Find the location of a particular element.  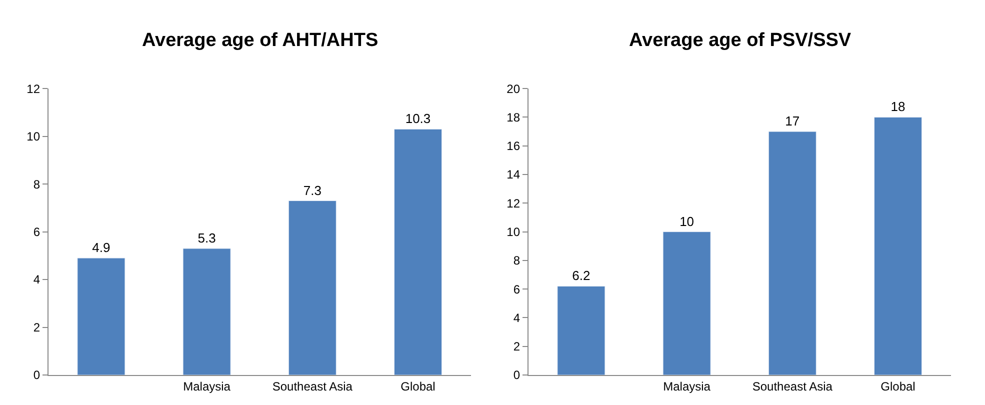

data-label: 17 is located at coordinates (792, 121).